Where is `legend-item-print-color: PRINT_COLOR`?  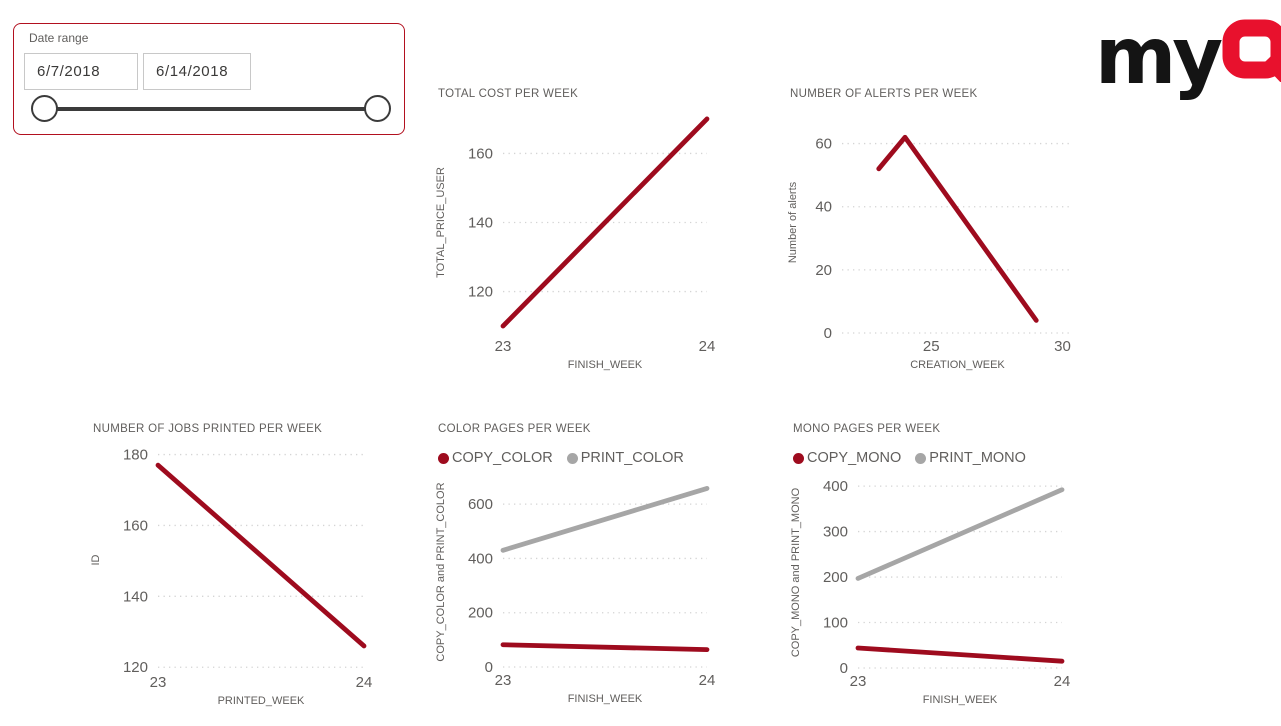
legend-item-print-color: PRINT_COLOR is located at coordinates (625, 458).